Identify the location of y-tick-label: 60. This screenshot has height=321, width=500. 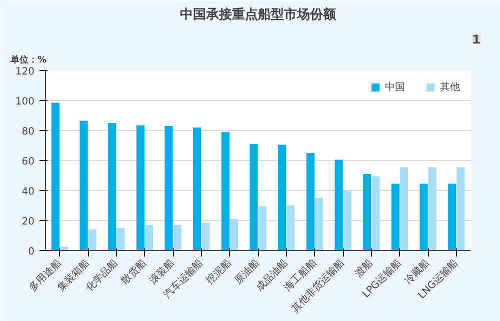
(28, 162).